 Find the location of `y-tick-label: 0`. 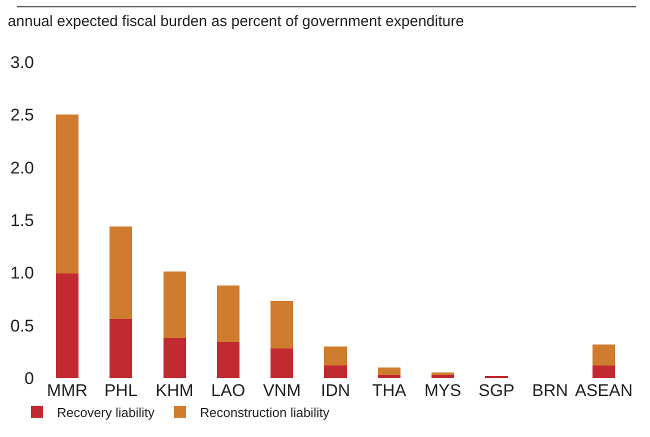

y-tick-label: 0 is located at coordinates (29, 378).